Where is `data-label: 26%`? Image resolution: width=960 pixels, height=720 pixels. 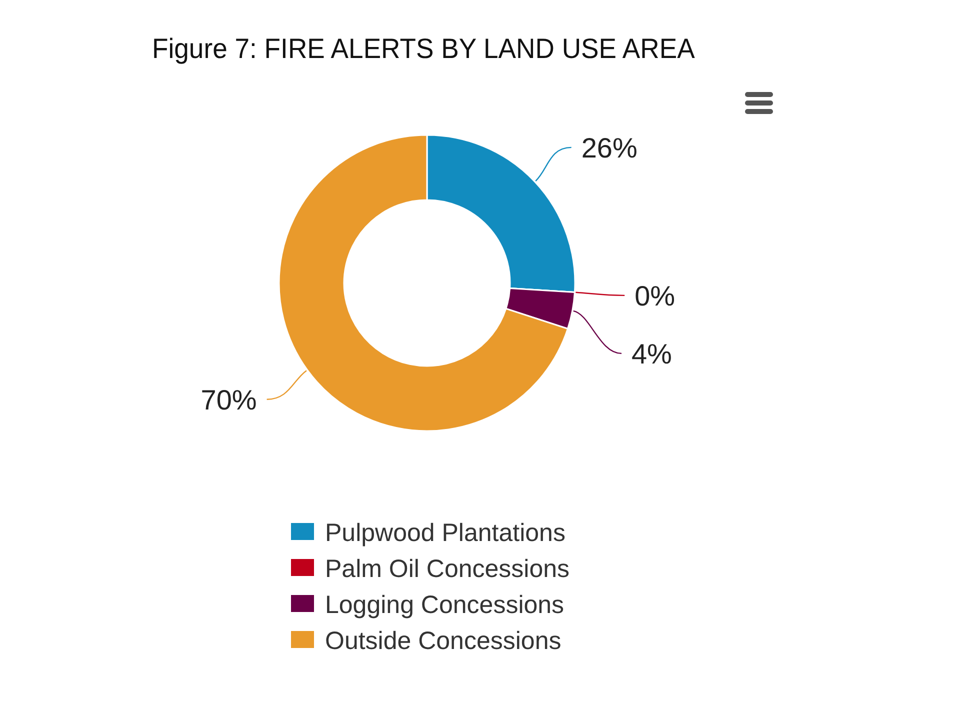
data-label: 26% is located at coordinates (609, 148).